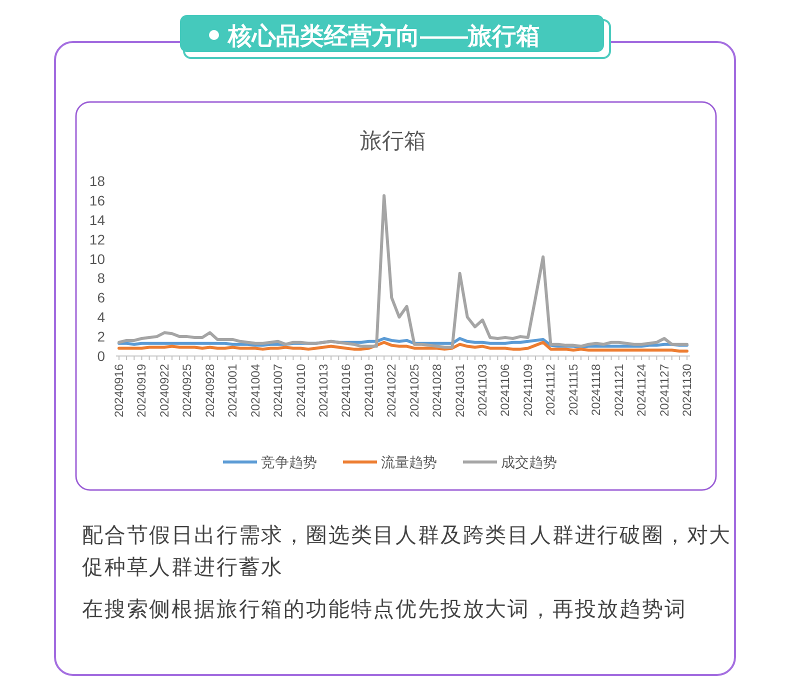 The width and height of the screenshot is (790, 690). Describe the element at coordinates (323, 391) in the screenshot. I see `x-tick-label: 20241013` at that location.